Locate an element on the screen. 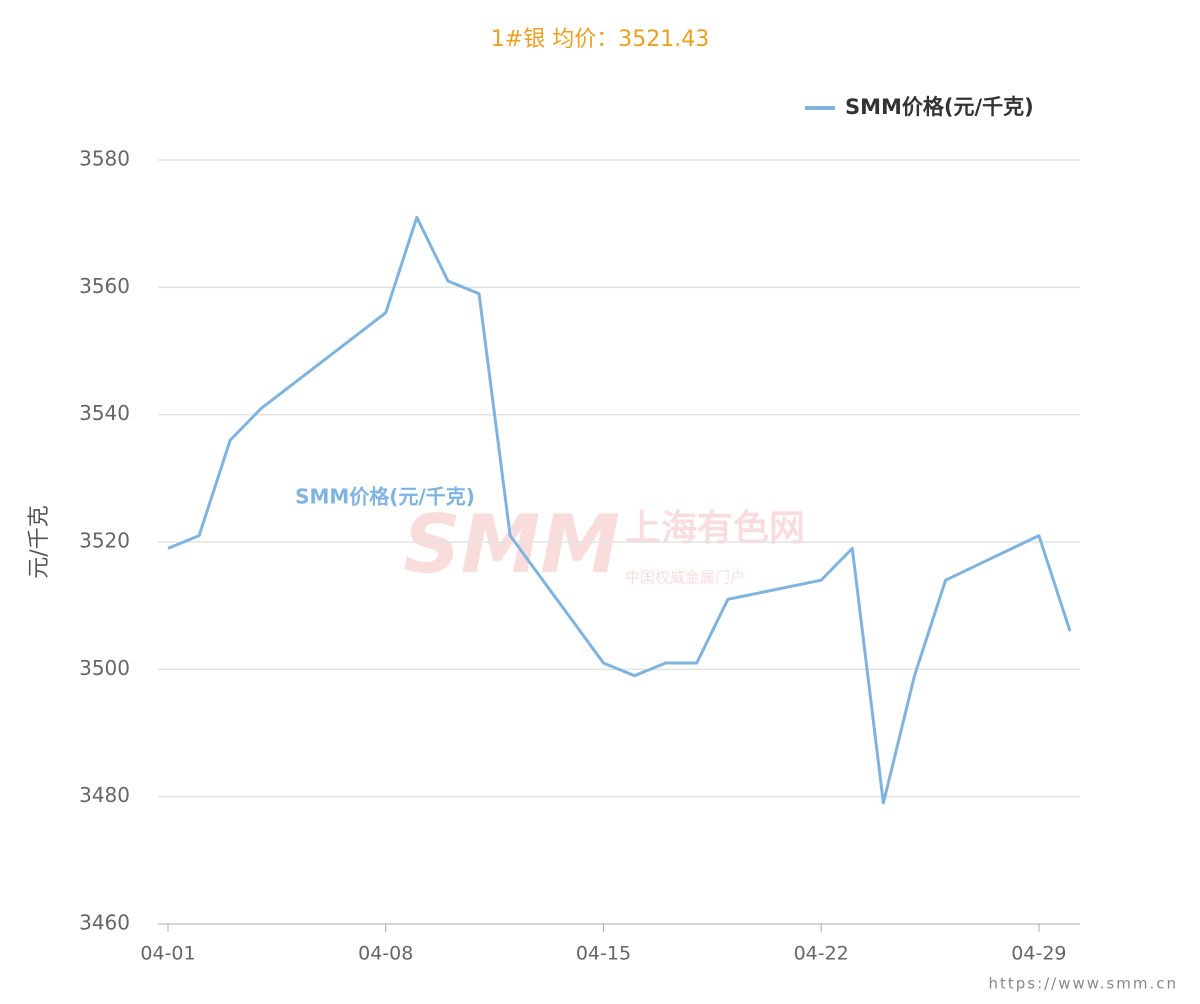 Image resolution: width=1200 pixels, height=1004 pixels. y-tick-label: 3560 is located at coordinates (104, 286).